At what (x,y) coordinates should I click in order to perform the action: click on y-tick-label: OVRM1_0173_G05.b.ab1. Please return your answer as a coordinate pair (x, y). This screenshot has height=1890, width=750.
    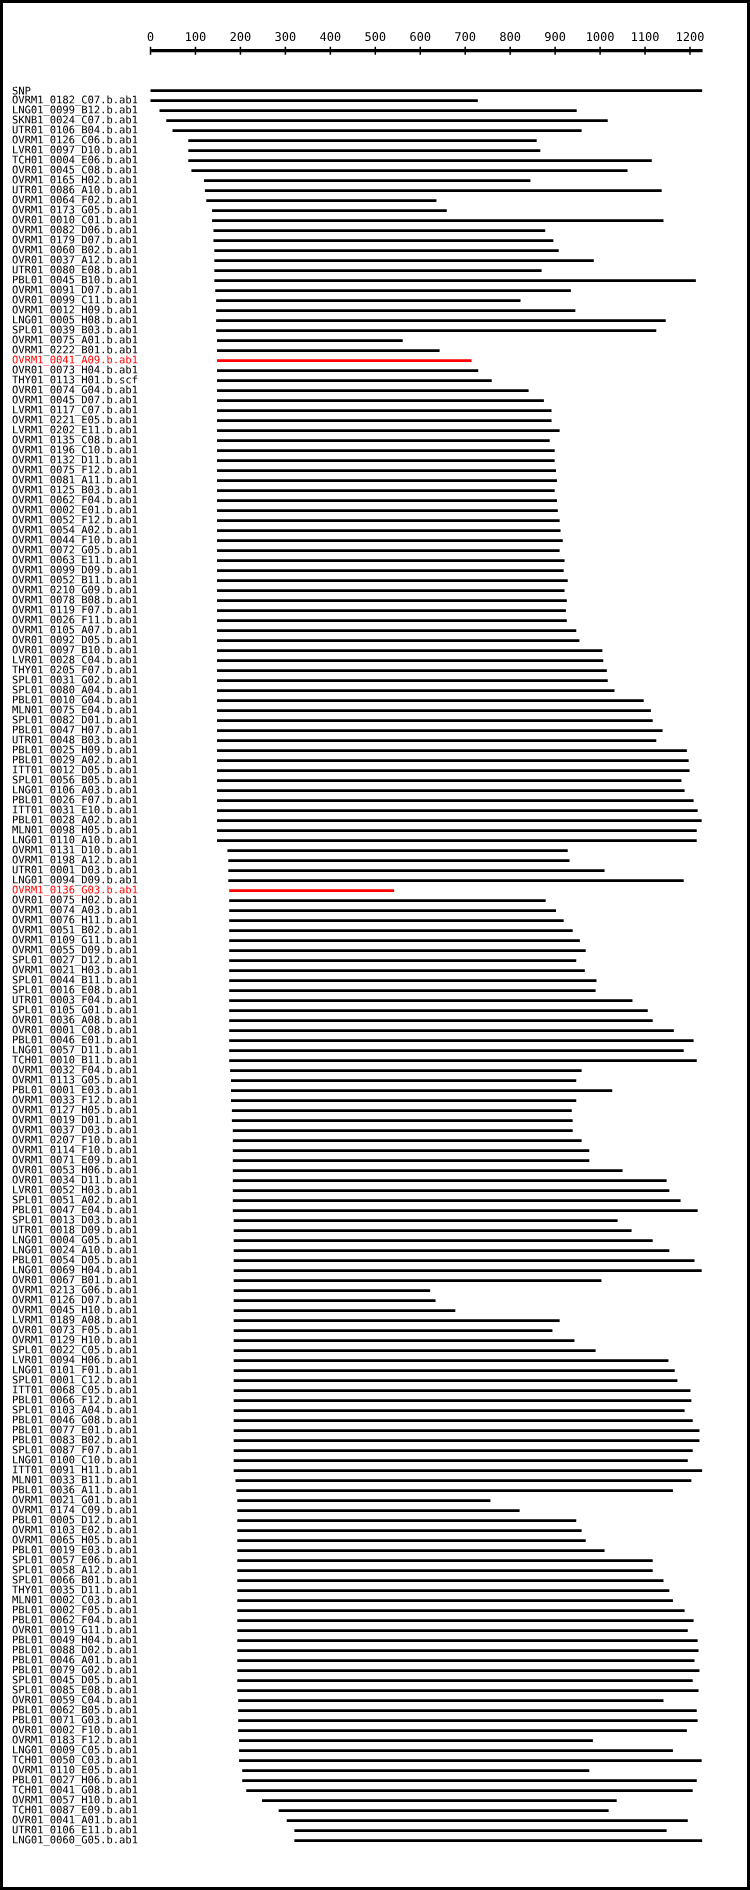
    Looking at the image, I should click on (75, 210).